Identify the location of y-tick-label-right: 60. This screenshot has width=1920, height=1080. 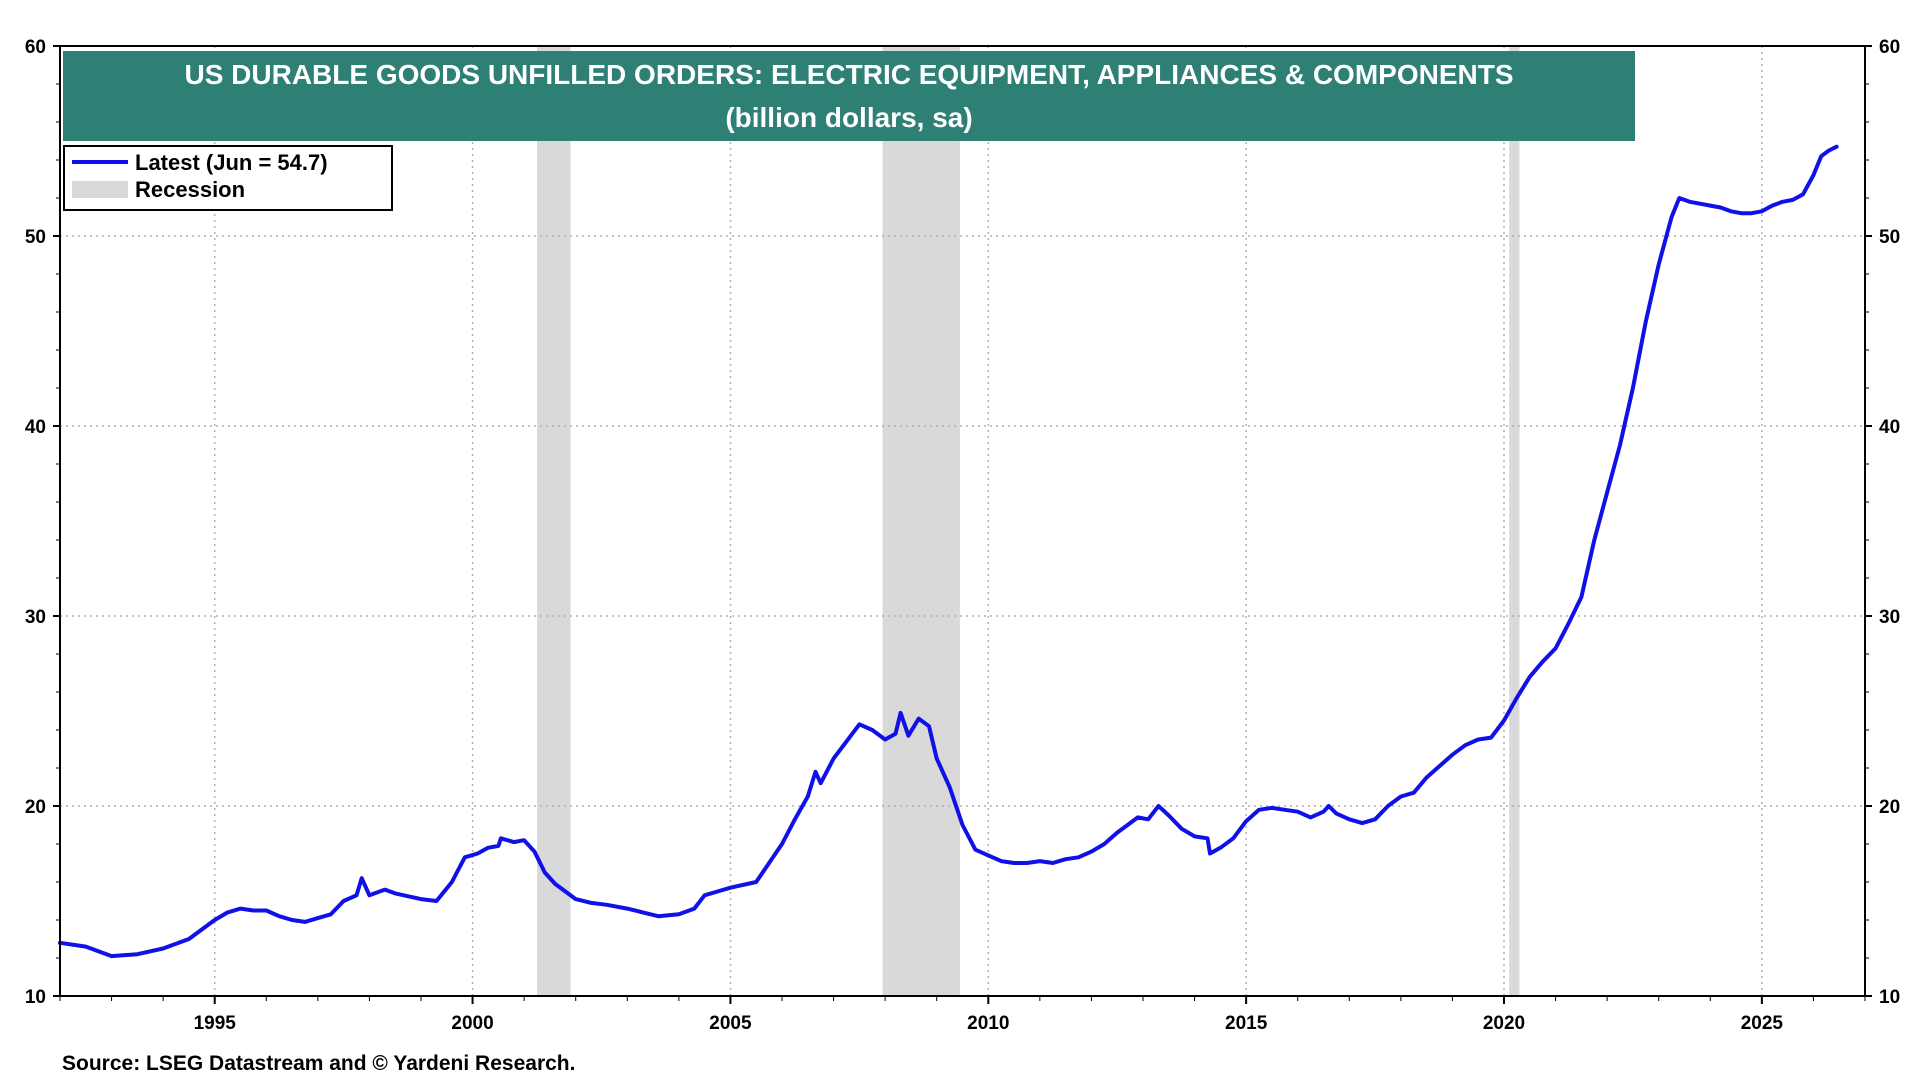
(1889, 47).